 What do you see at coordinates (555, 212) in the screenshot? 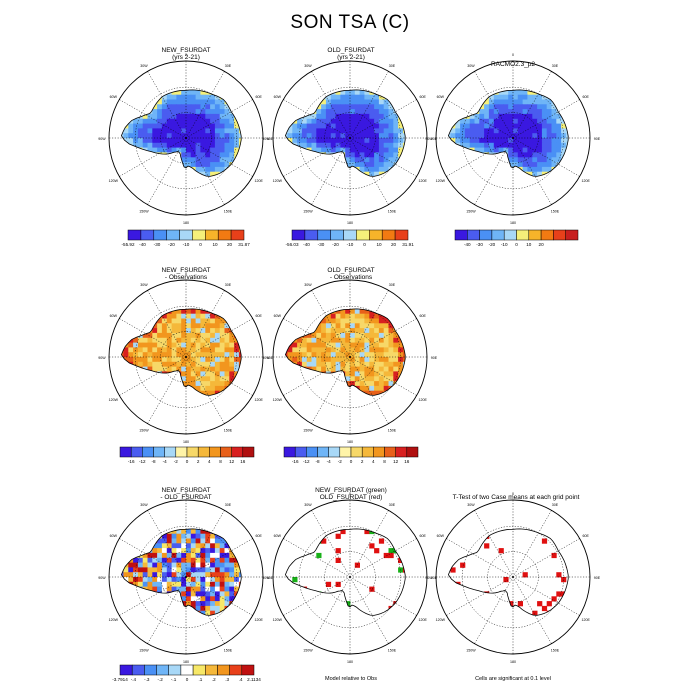
I see `longitude-label: 150E` at bounding box center [555, 212].